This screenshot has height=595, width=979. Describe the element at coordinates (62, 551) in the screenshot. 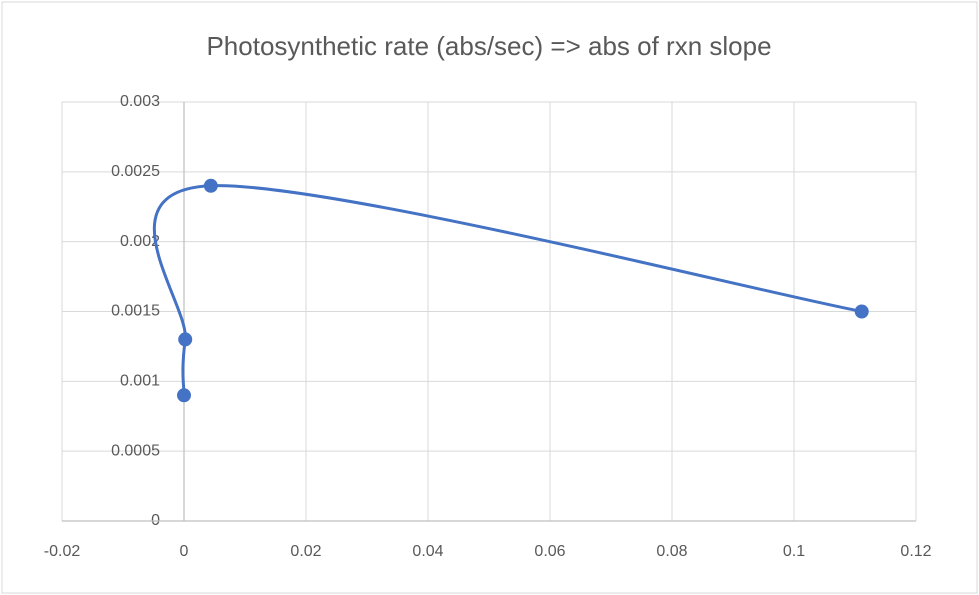

I see `x-tick-label: -0.02` at that location.